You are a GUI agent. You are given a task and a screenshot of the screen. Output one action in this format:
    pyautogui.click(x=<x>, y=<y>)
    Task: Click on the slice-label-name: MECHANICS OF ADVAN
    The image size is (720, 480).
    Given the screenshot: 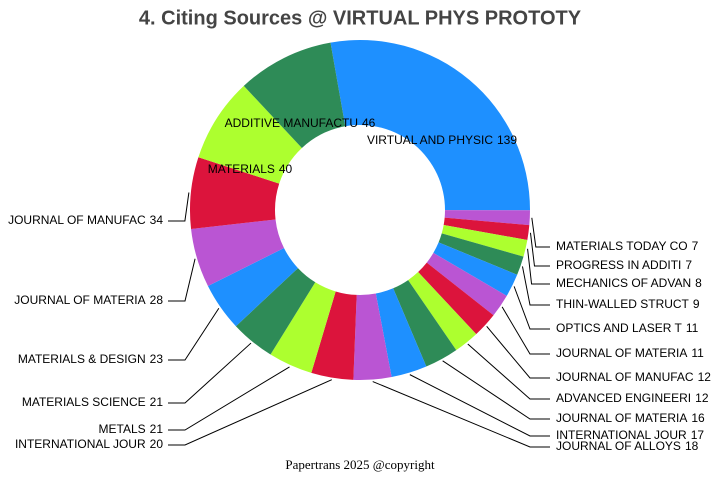 What is the action you would take?
    pyautogui.click(x=623, y=283)
    